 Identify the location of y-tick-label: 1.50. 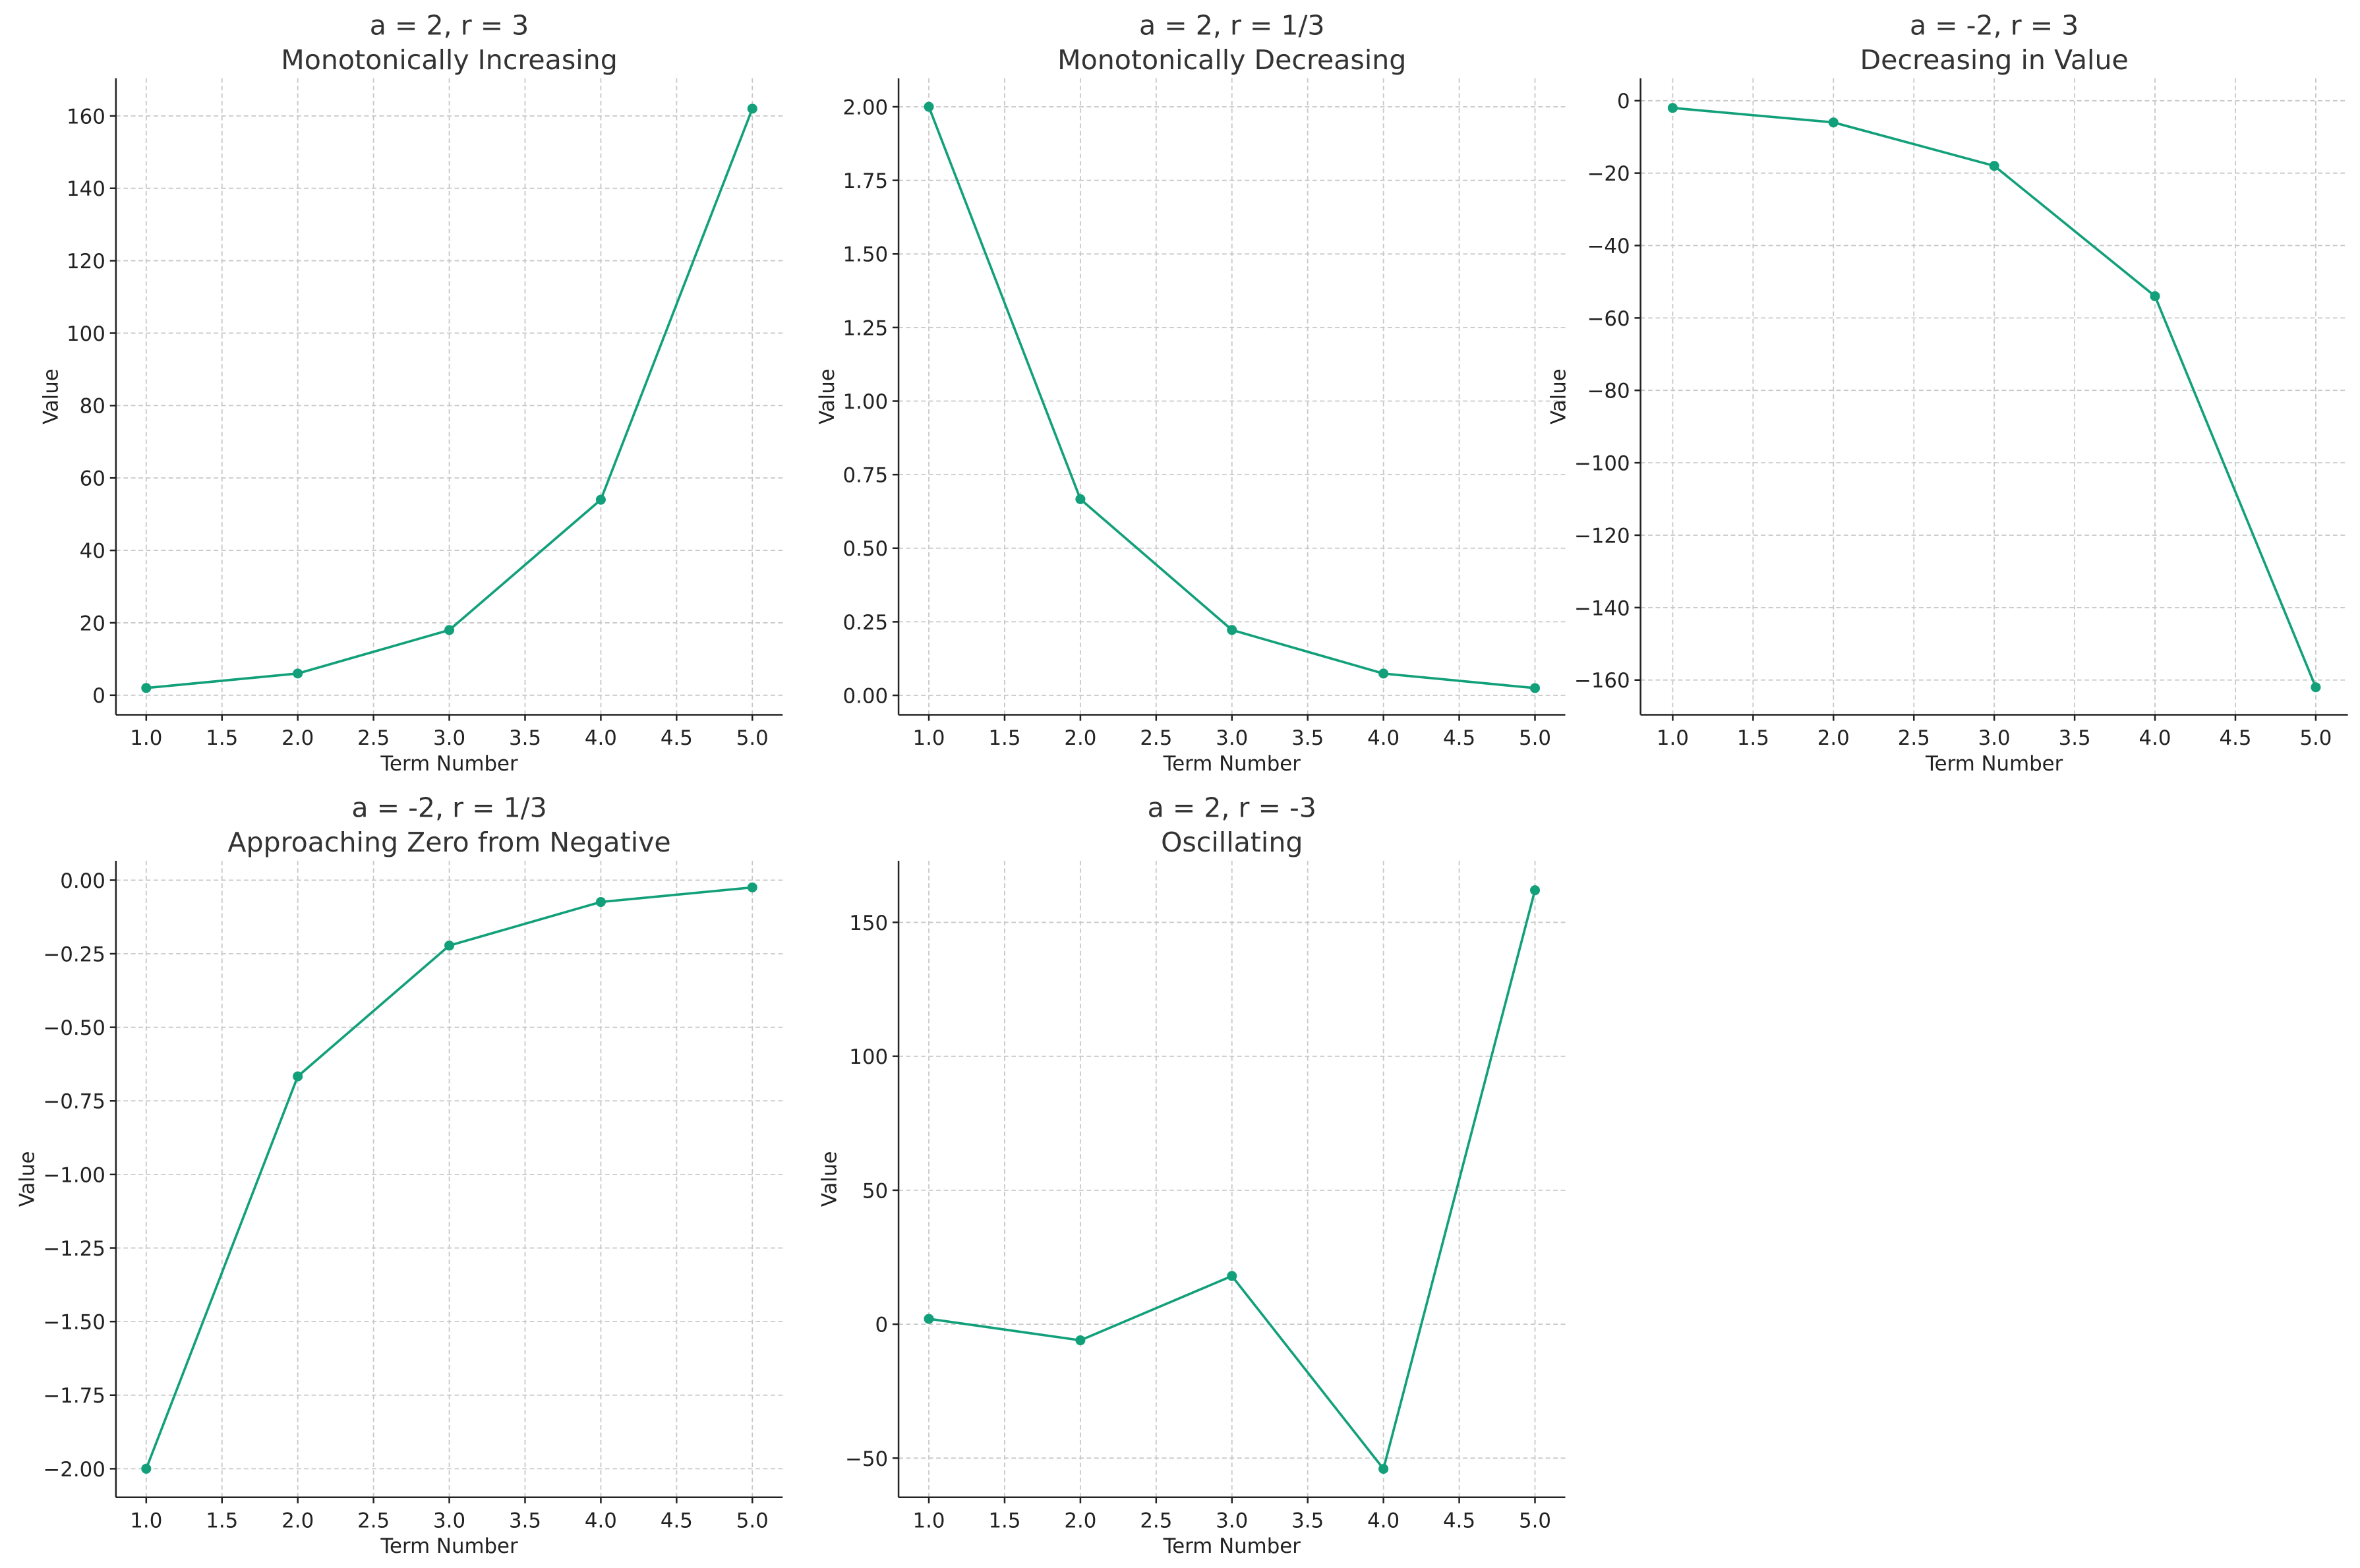
(865, 255).